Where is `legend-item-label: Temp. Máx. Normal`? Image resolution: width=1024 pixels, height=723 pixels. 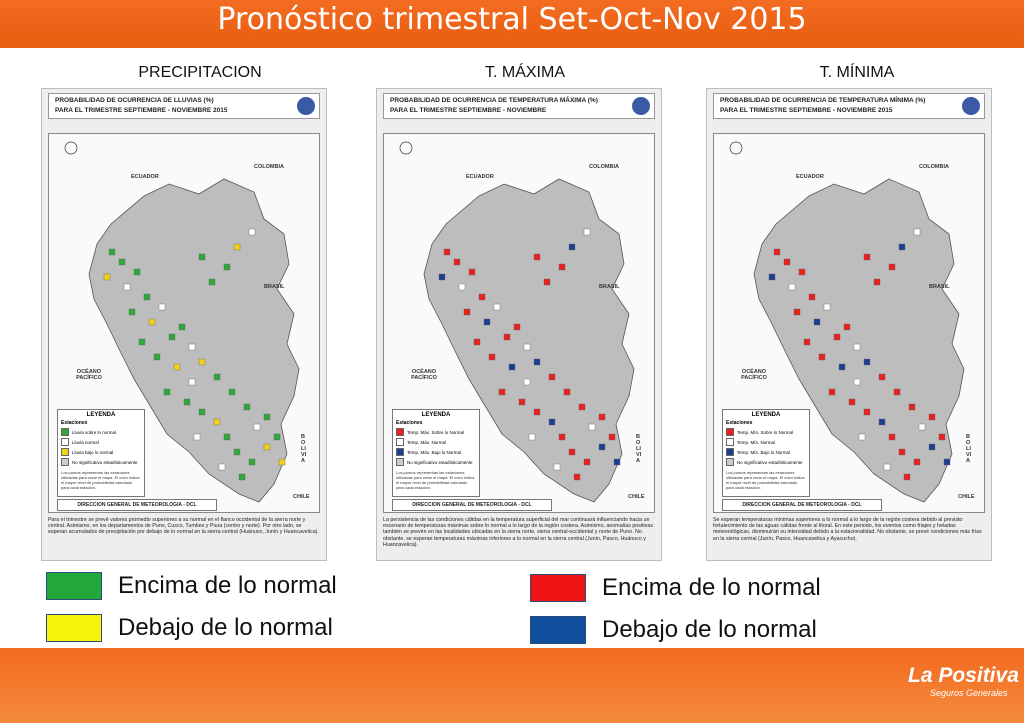 legend-item-label: Temp. Máx. Normal is located at coordinates (427, 442).